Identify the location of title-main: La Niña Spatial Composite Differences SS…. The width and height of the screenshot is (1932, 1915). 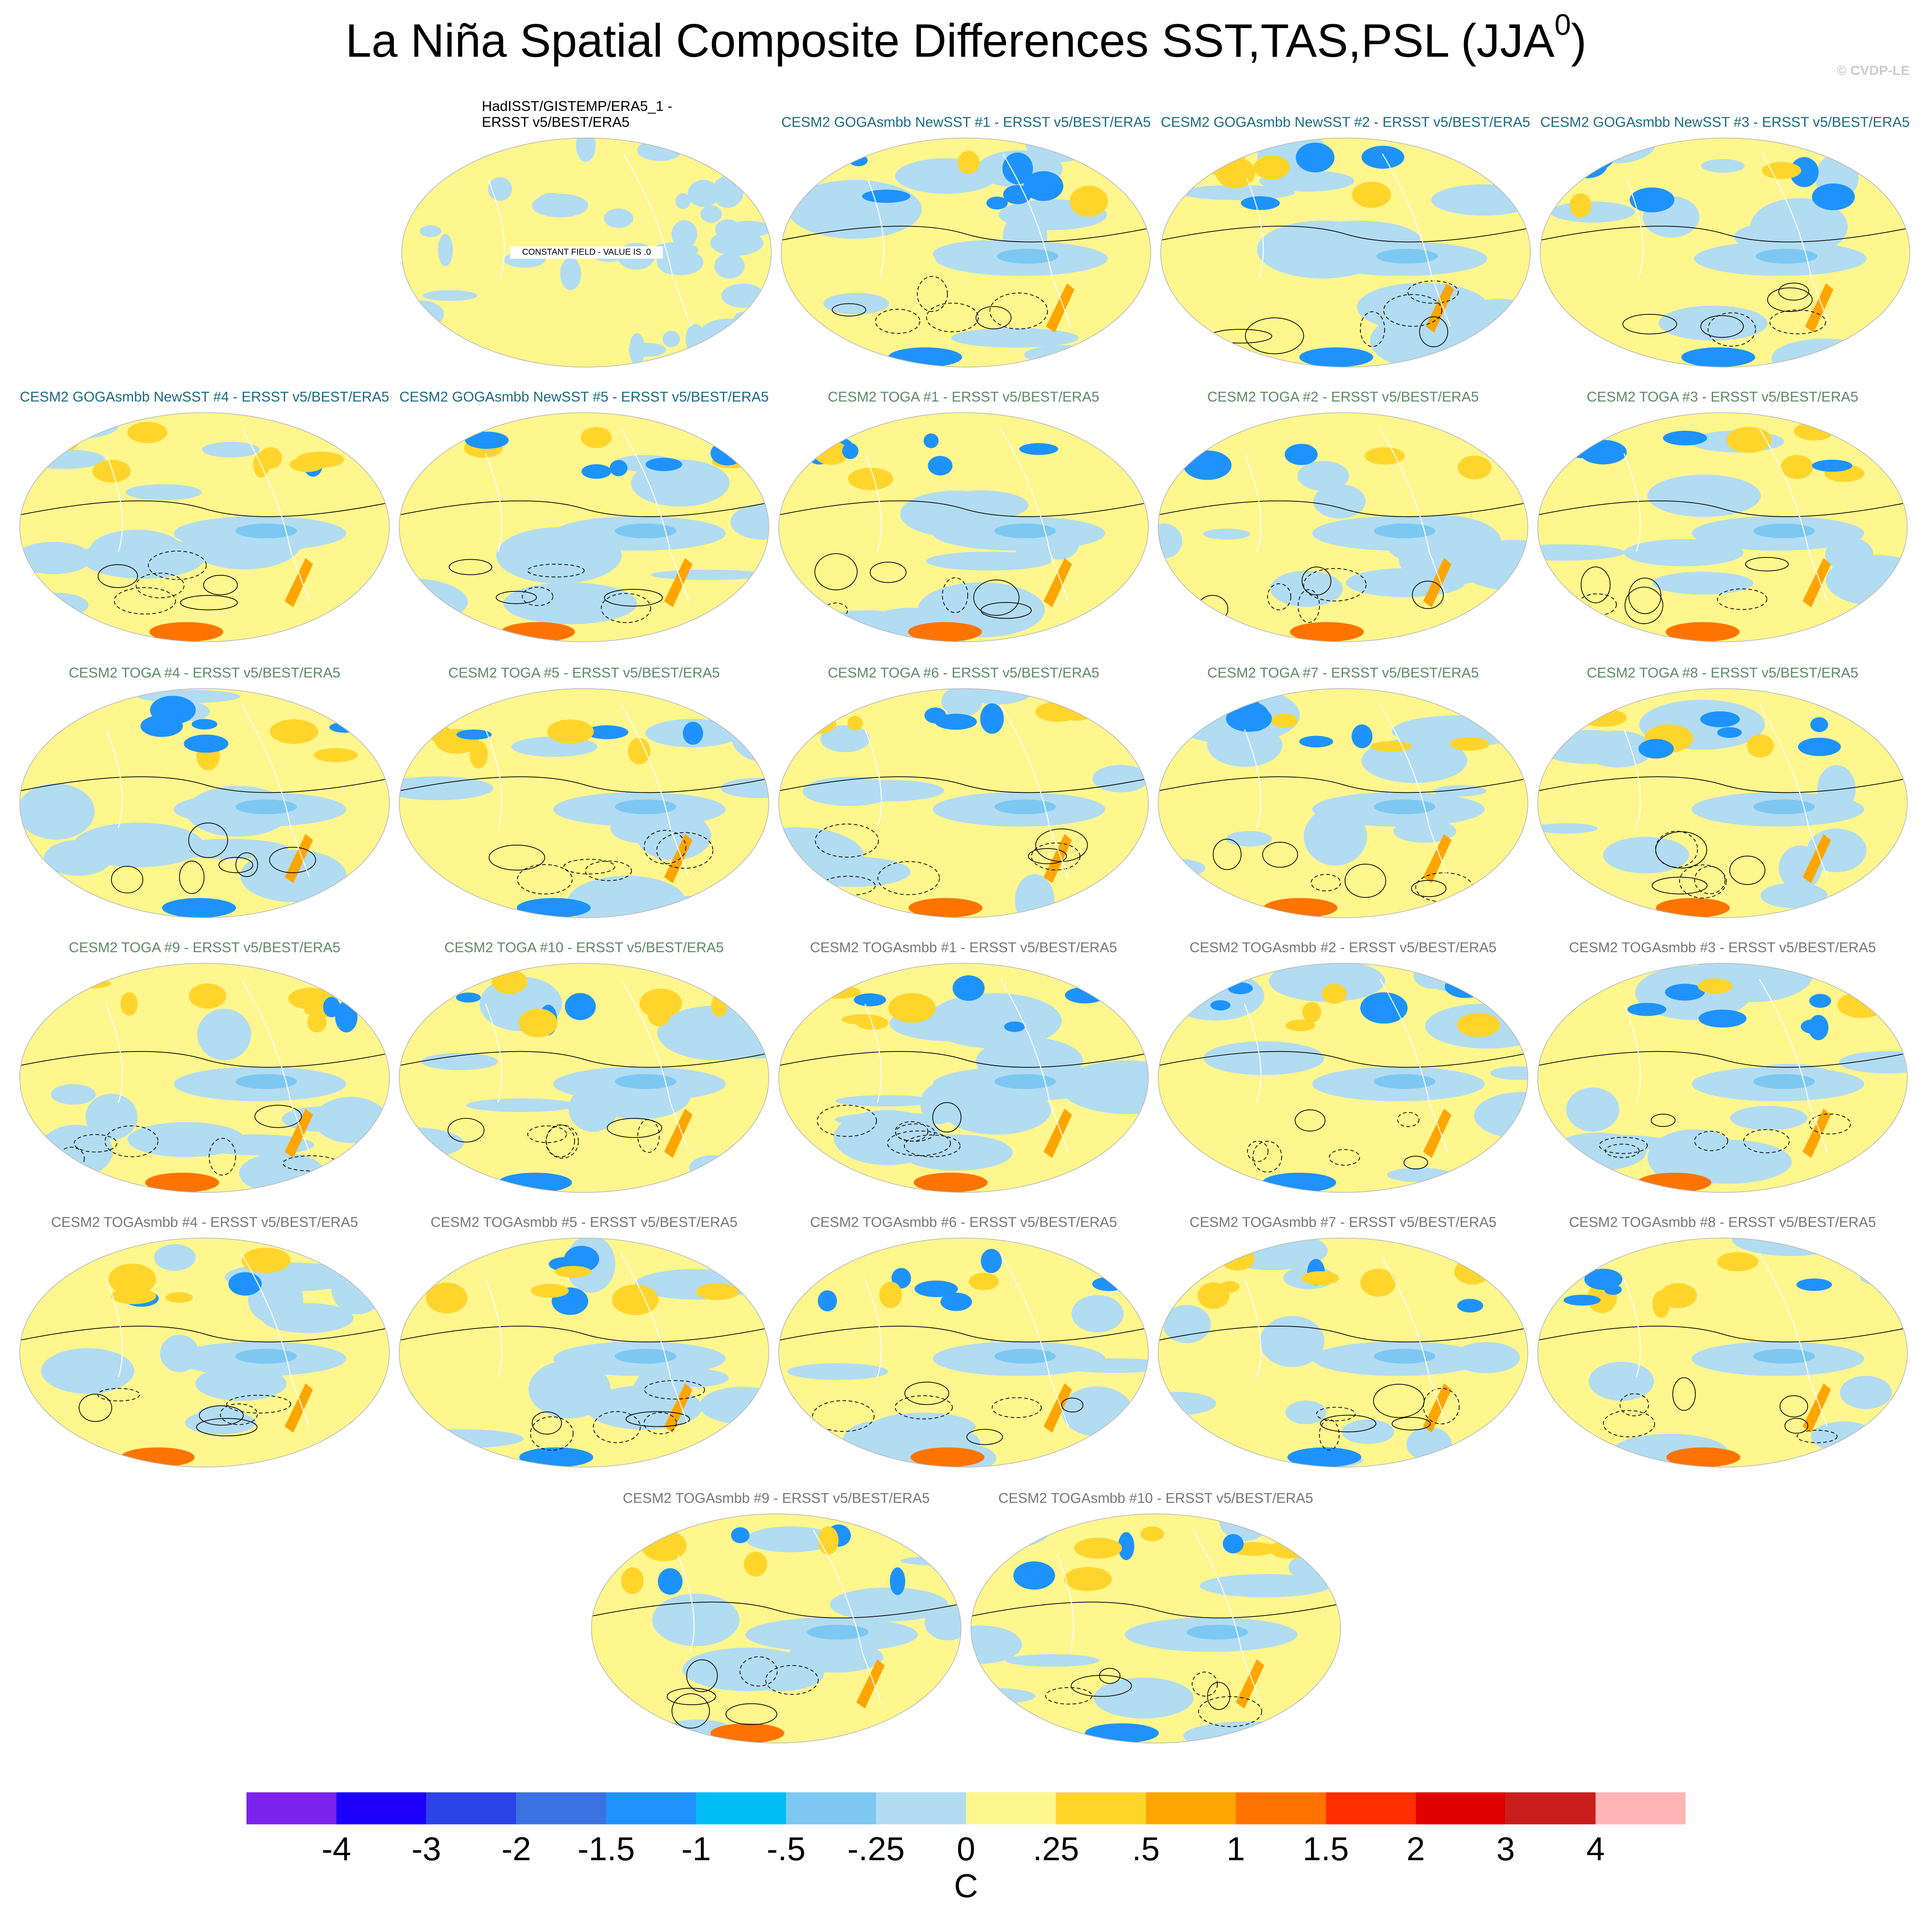
(950, 40).